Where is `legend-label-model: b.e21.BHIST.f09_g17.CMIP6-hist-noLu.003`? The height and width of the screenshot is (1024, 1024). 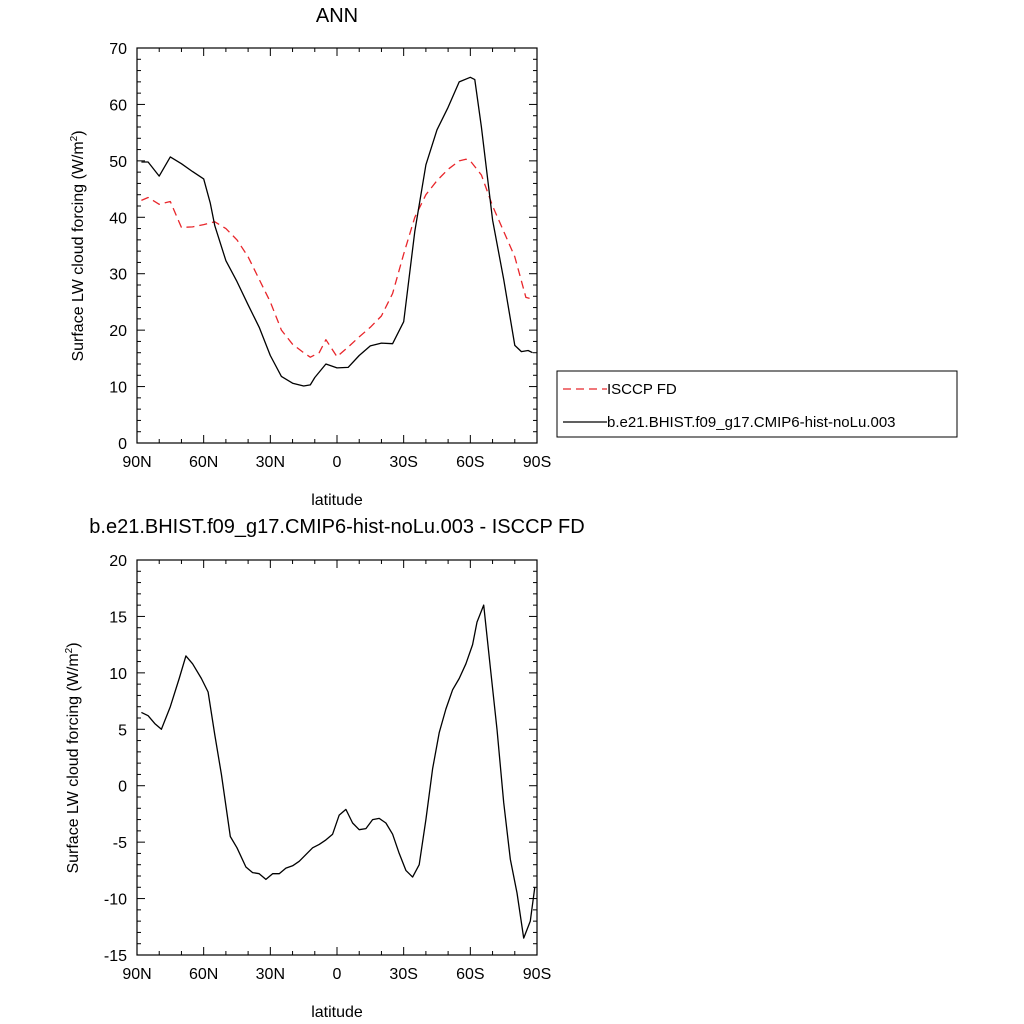
legend-label-model: b.e21.BHIST.f09_g17.CMIP6-hist-noLu.003 is located at coordinates (751, 422).